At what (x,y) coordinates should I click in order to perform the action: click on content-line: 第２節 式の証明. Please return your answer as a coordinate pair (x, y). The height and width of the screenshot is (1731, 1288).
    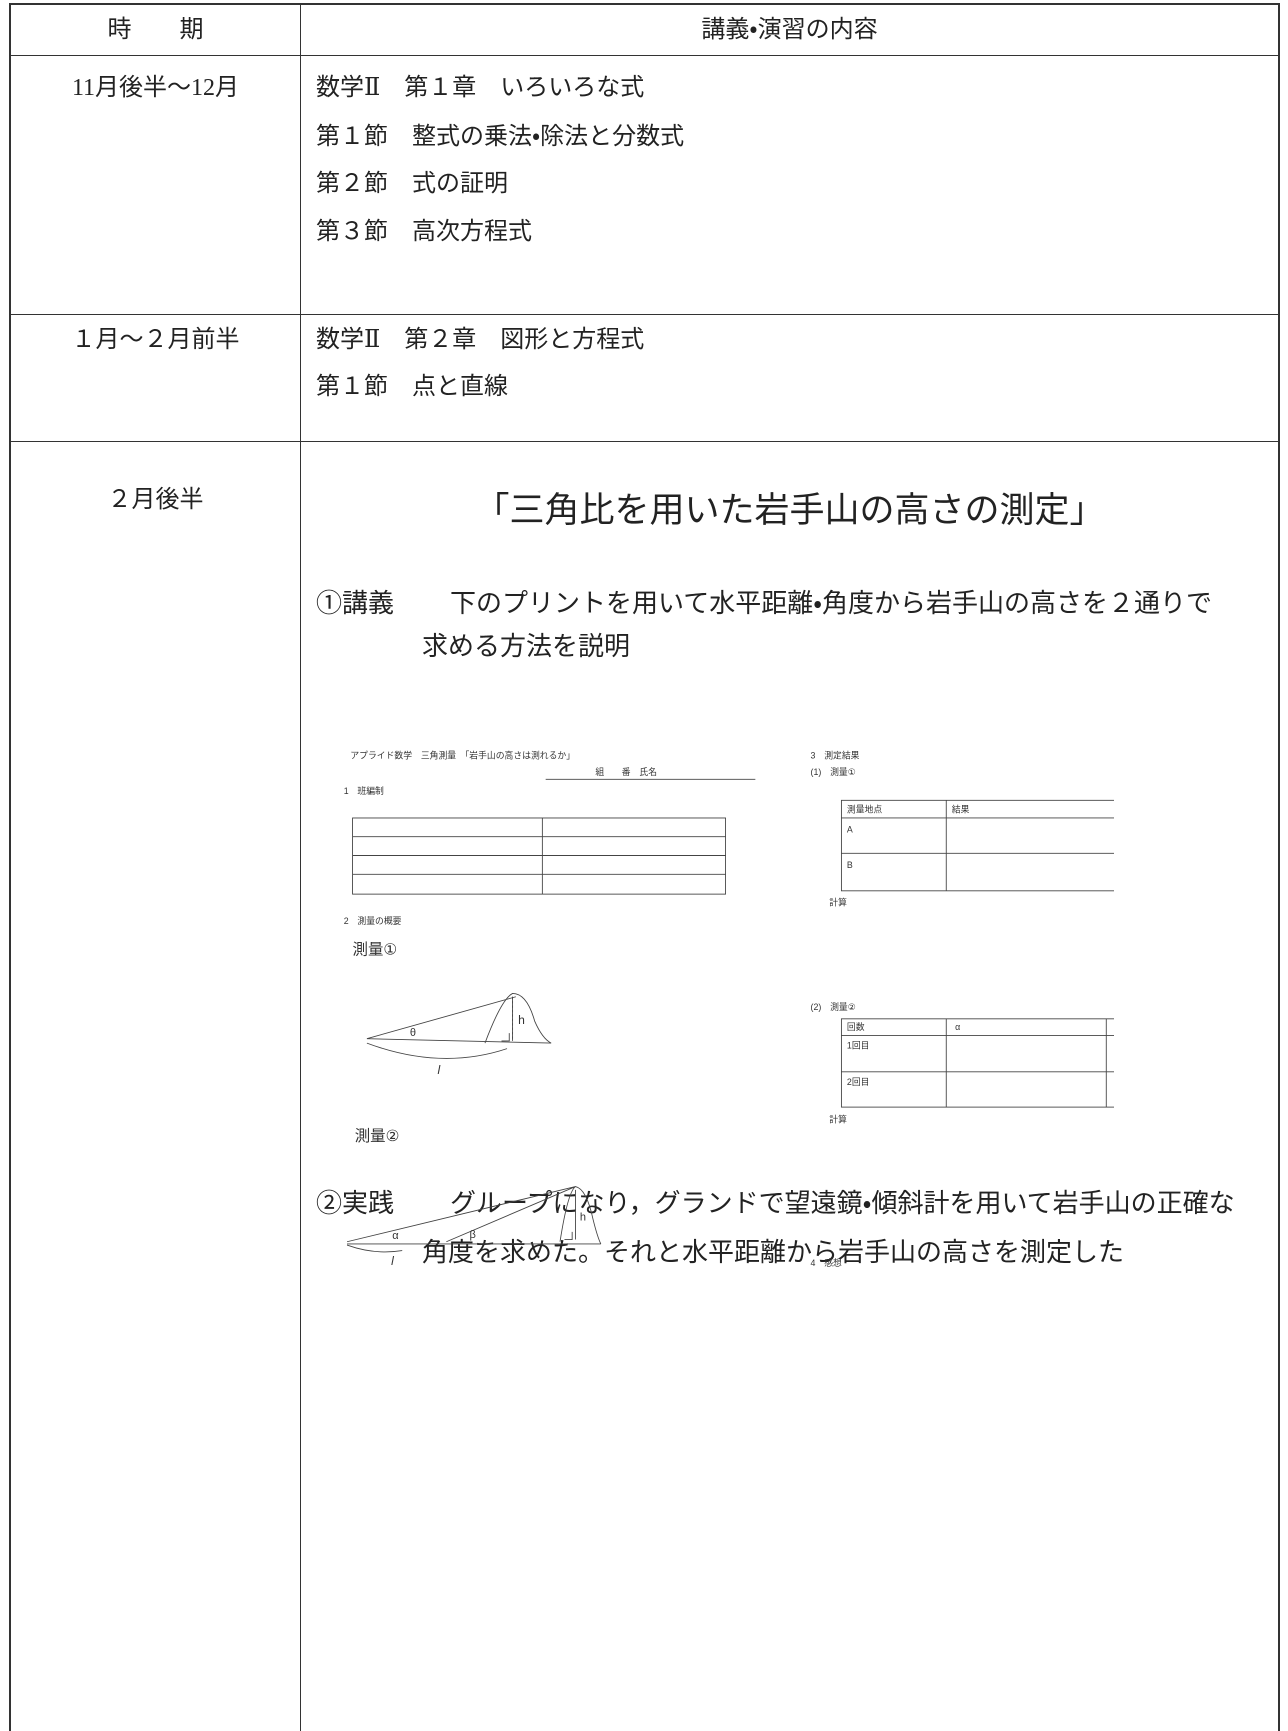
    Looking at the image, I should click on (412, 184).